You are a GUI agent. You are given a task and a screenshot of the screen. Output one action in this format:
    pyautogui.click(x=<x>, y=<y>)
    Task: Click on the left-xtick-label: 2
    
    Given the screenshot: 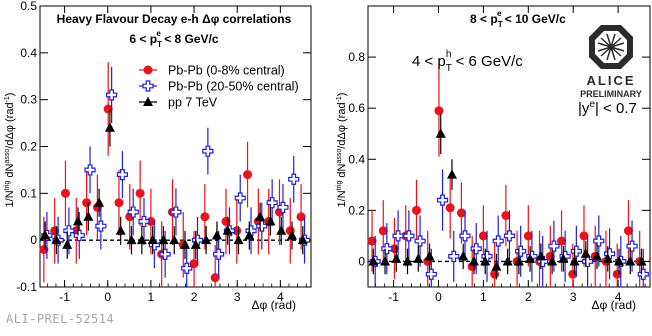 What is the action you would take?
    pyautogui.click(x=194, y=297)
    